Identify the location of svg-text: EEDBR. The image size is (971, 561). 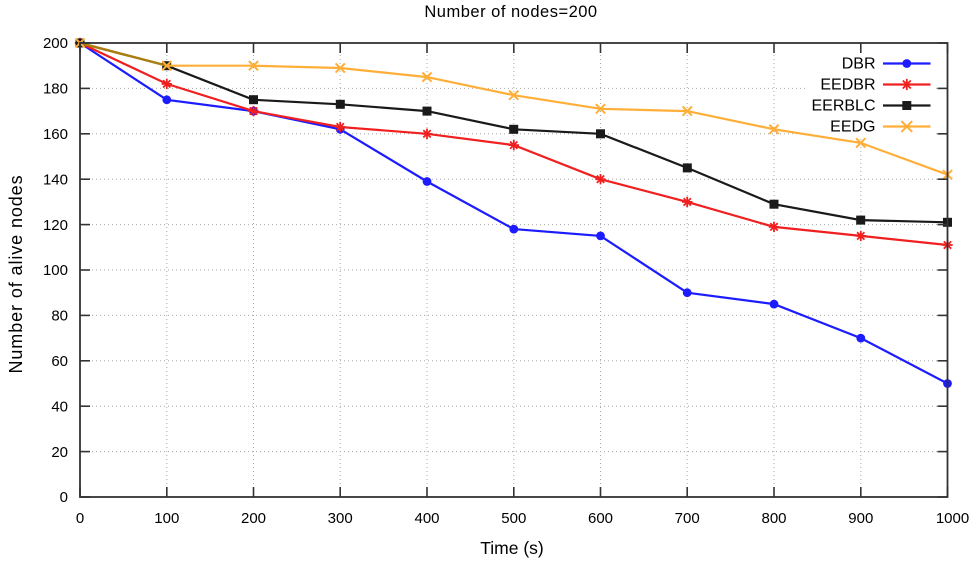
(847, 85).